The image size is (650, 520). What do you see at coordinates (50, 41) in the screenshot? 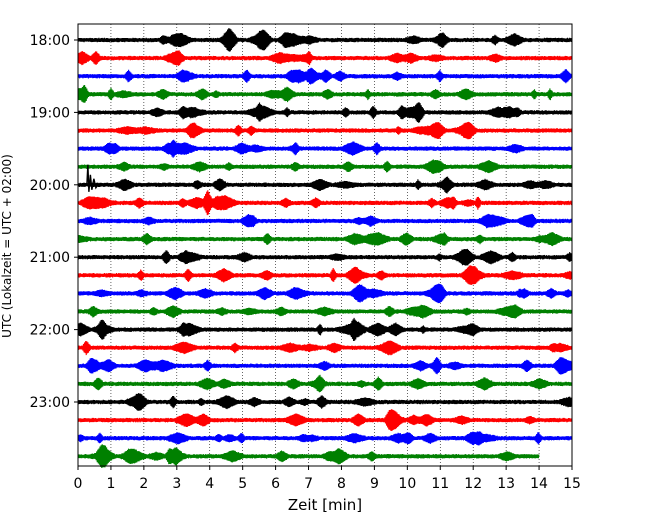
I see `y-tick-label: 18:00` at bounding box center [50, 41].